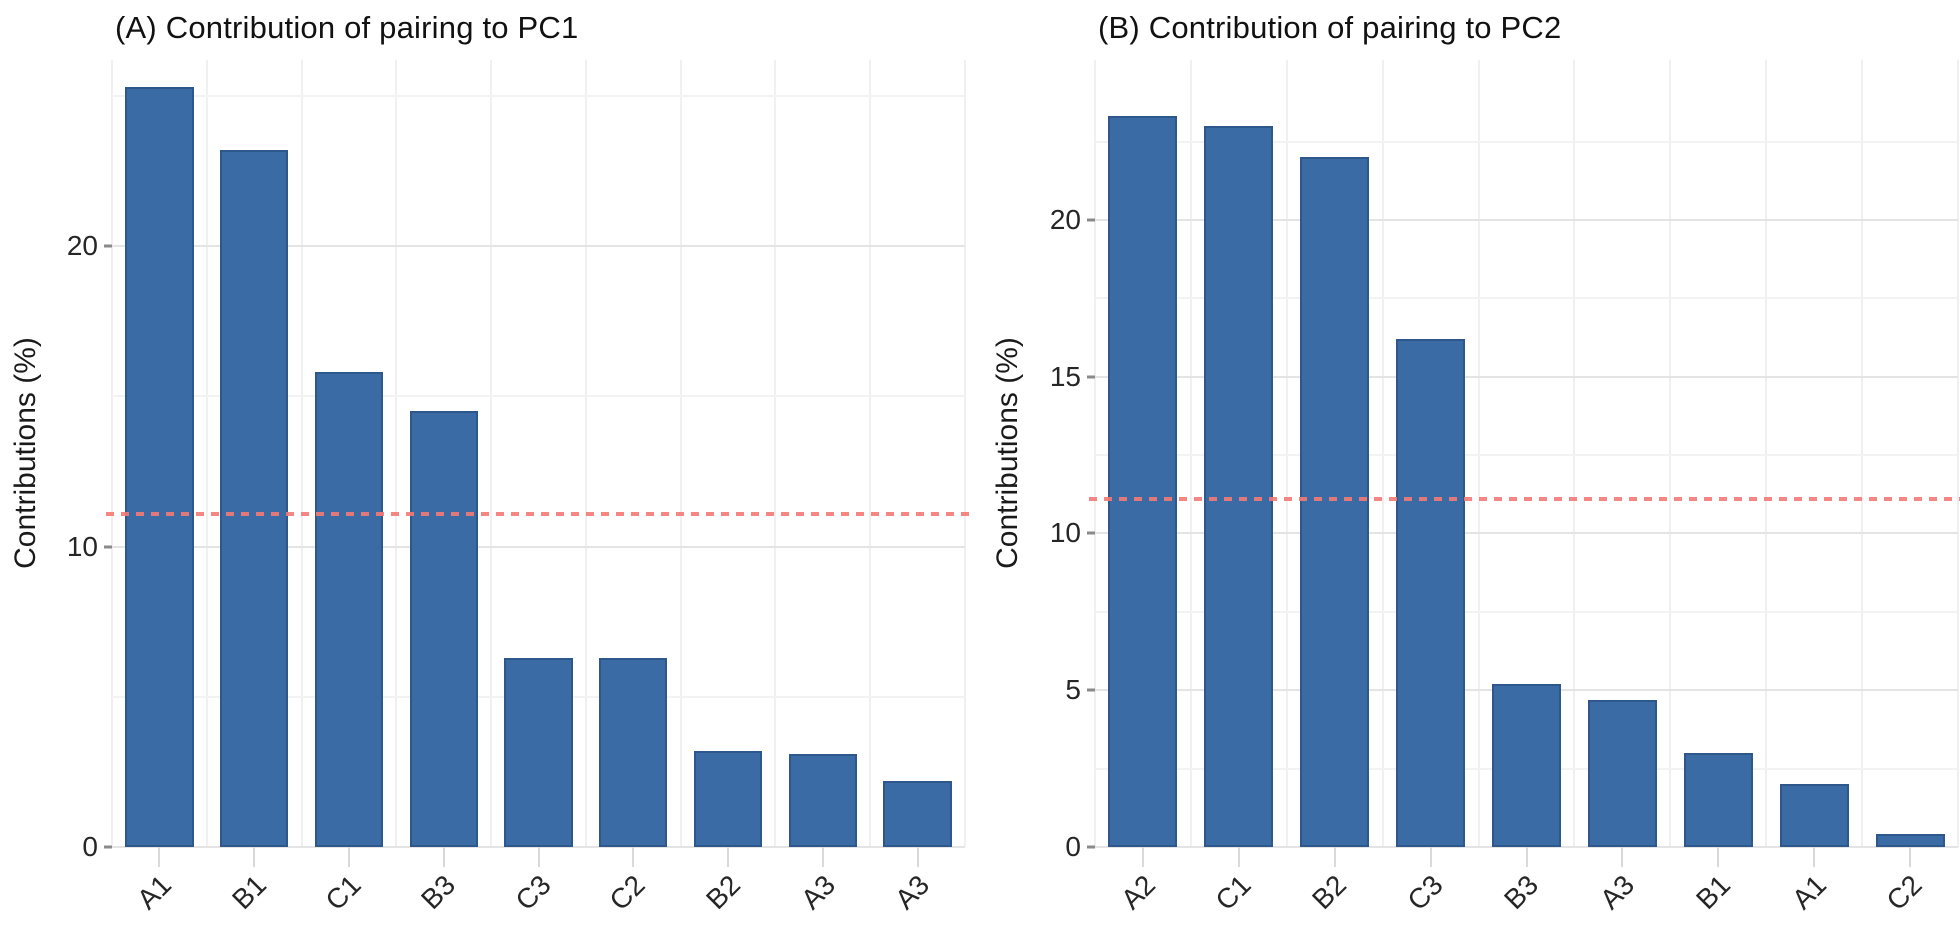 The width and height of the screenshot is (1960, 930). What do you see at coordinates (25, 453) in the screenshot?
I see `panel-pc1-y-axis-title: Contributions (%)` at bounding box center [25, 453].